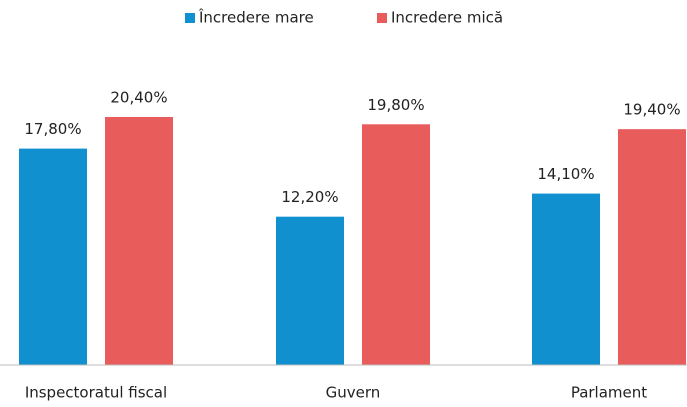  I want to click on value-label: 14,10%, so click(565, 174).